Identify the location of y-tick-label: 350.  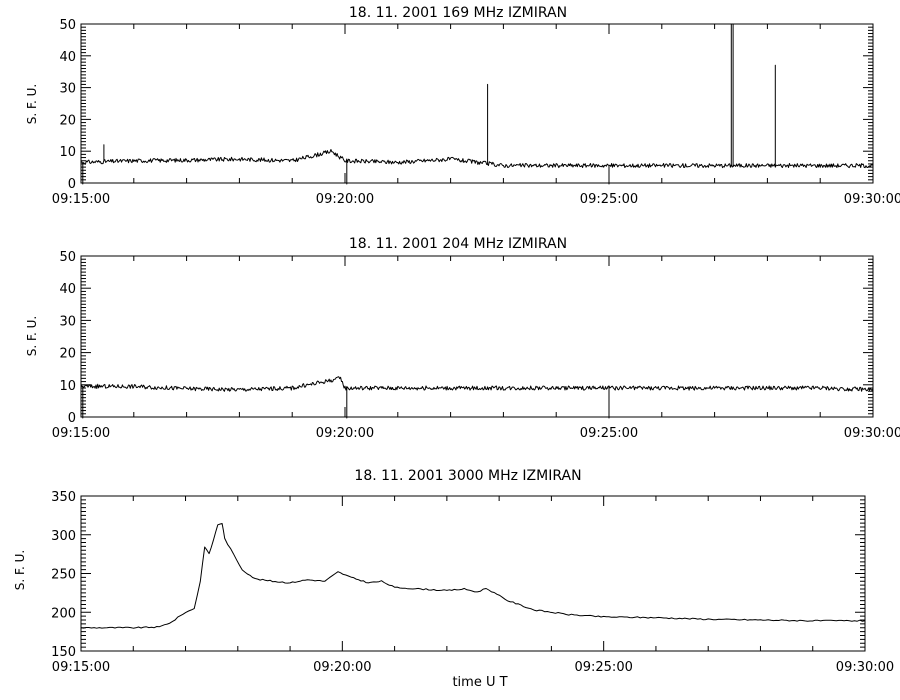
(63, 497).